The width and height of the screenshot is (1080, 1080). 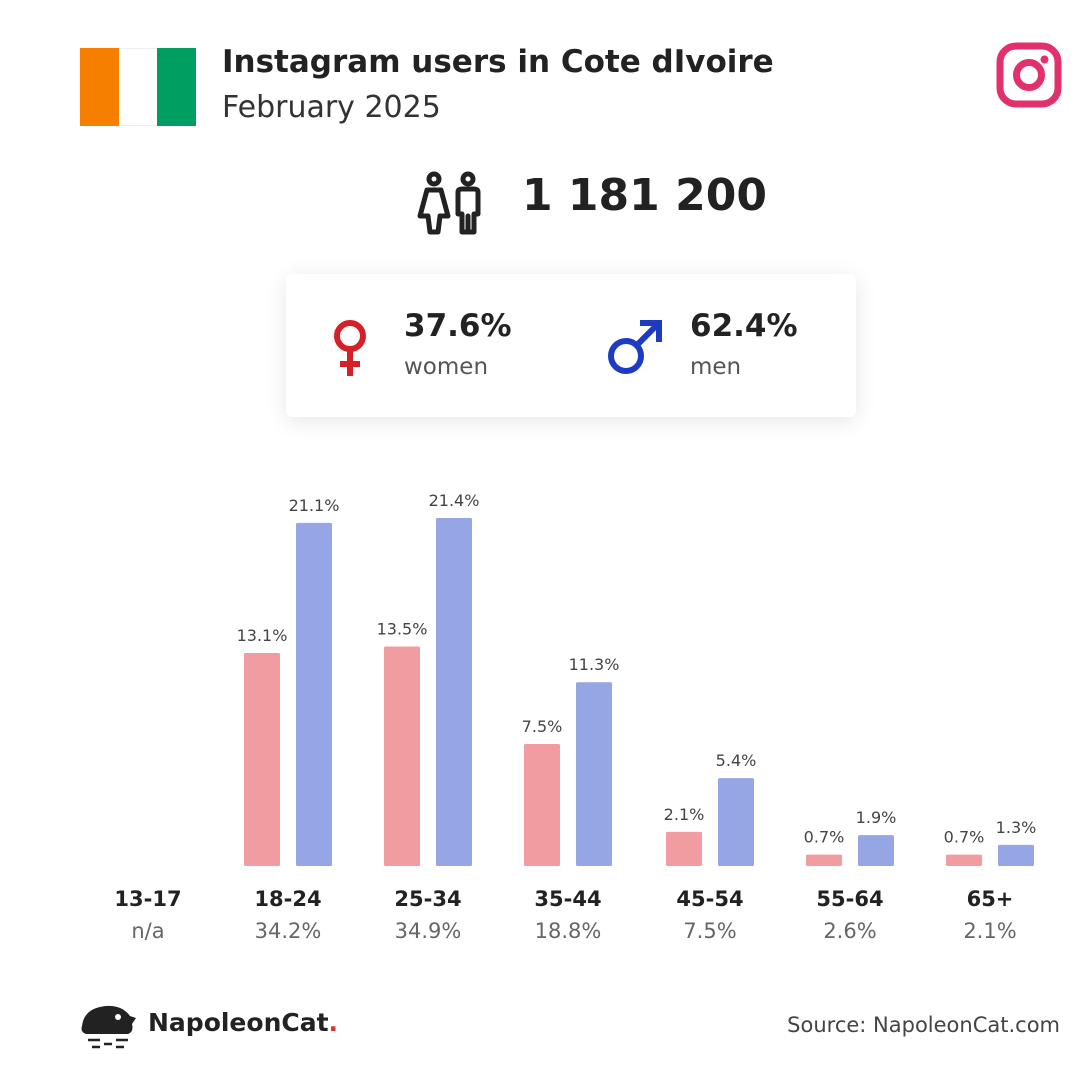 I want to click on category-label-13-17: 13-17, so click(x=147, y=899).